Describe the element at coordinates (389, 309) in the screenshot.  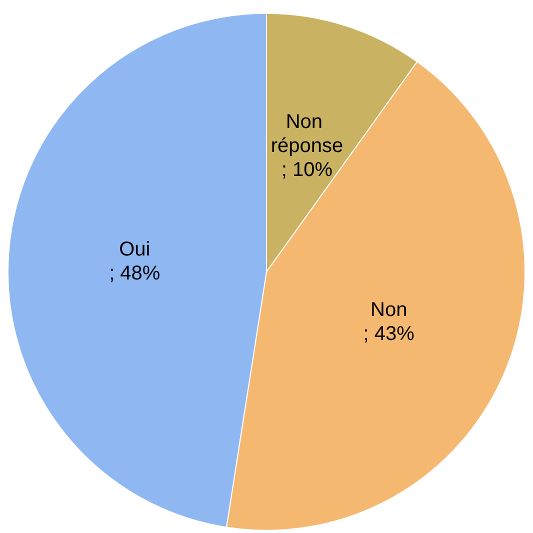
I see `slice-label: Non` at that location.